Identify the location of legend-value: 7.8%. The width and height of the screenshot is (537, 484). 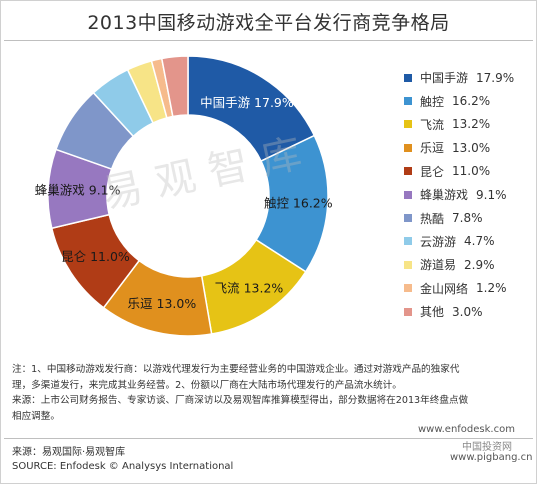
(467, 218).